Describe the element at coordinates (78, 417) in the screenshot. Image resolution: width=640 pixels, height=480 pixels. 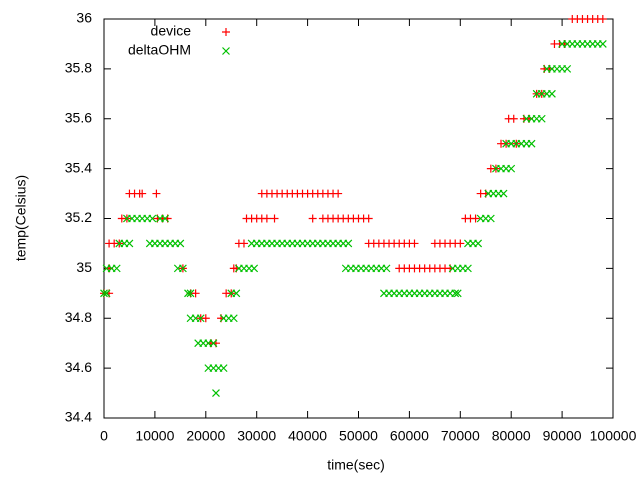
I see `y-tick-label: 34.4` at that location.